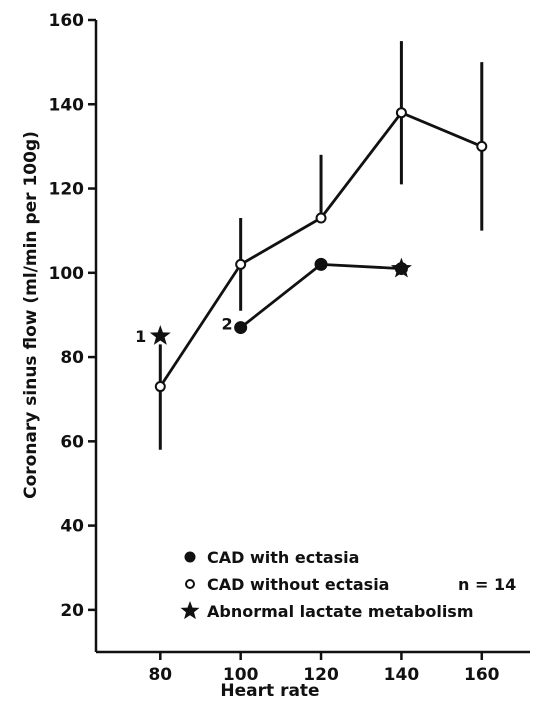 The height and width of the screenshot is (710, 554). I want to click on y-axis-title: Coronary sinus flow (ml/min per 100g), so click(31, 315).